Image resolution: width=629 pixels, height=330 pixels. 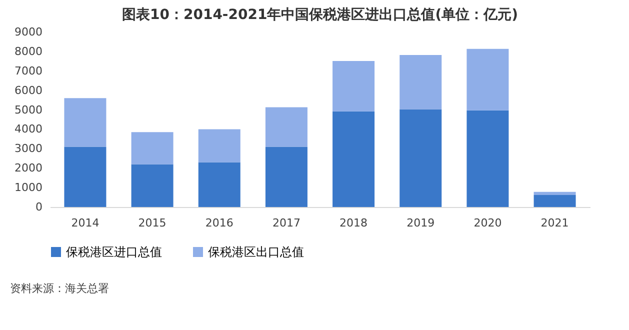 I want to click on y-tick-label: 4000, so click(x=28, y=129).